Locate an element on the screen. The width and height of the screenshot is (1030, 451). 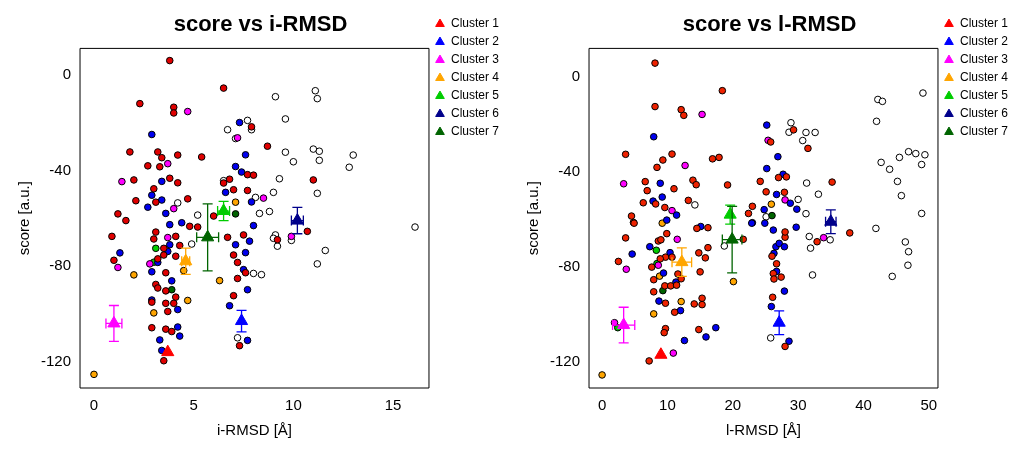
x-tick-label: 15 is located at coordinates (393, 405).